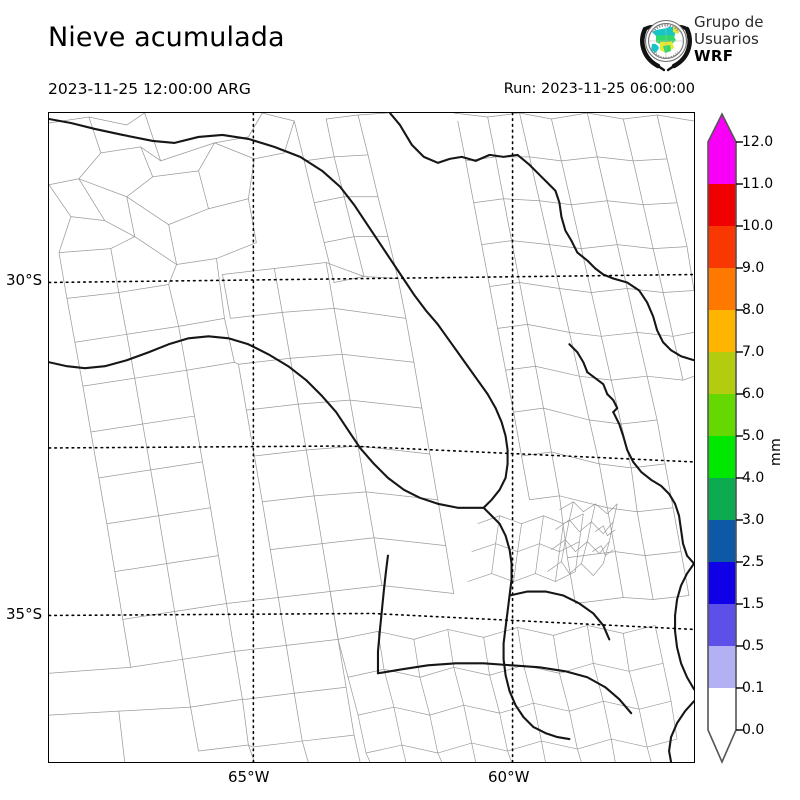 The image size is (800, 800). Describe the element at coordinates (729, 22) in the screenshot. I see `logo-line-1: Grupo de` at that location.